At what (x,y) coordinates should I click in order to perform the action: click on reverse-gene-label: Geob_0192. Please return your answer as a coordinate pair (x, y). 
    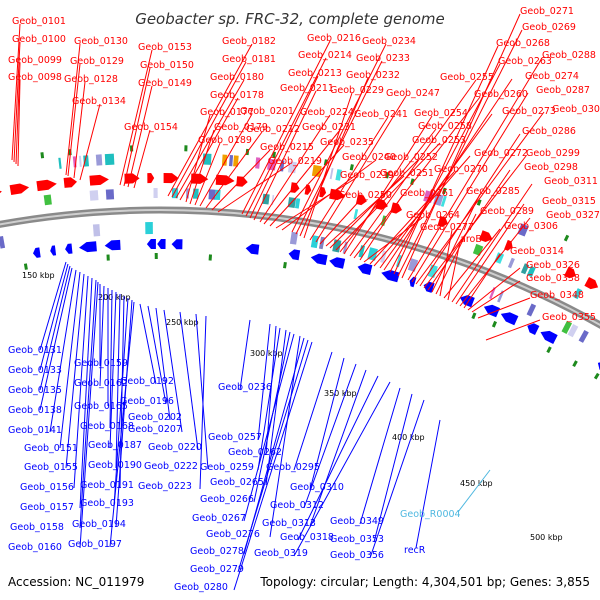
    Looking at the image, I should click on (147, 381).